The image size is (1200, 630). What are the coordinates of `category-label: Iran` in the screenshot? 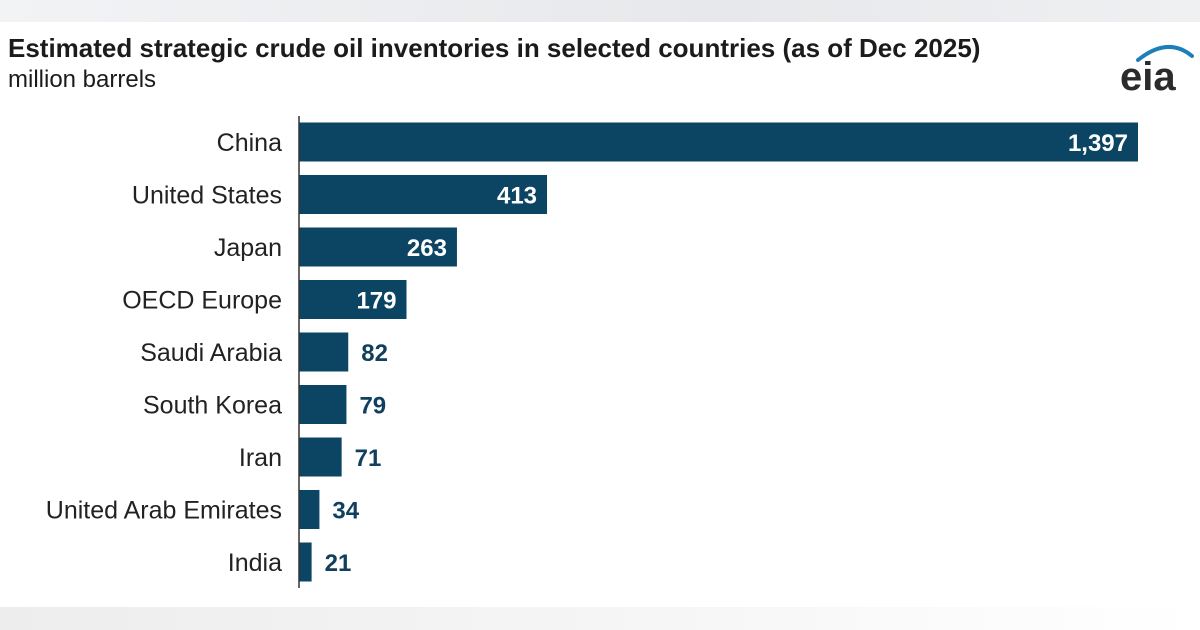 It's located at (260, 458).